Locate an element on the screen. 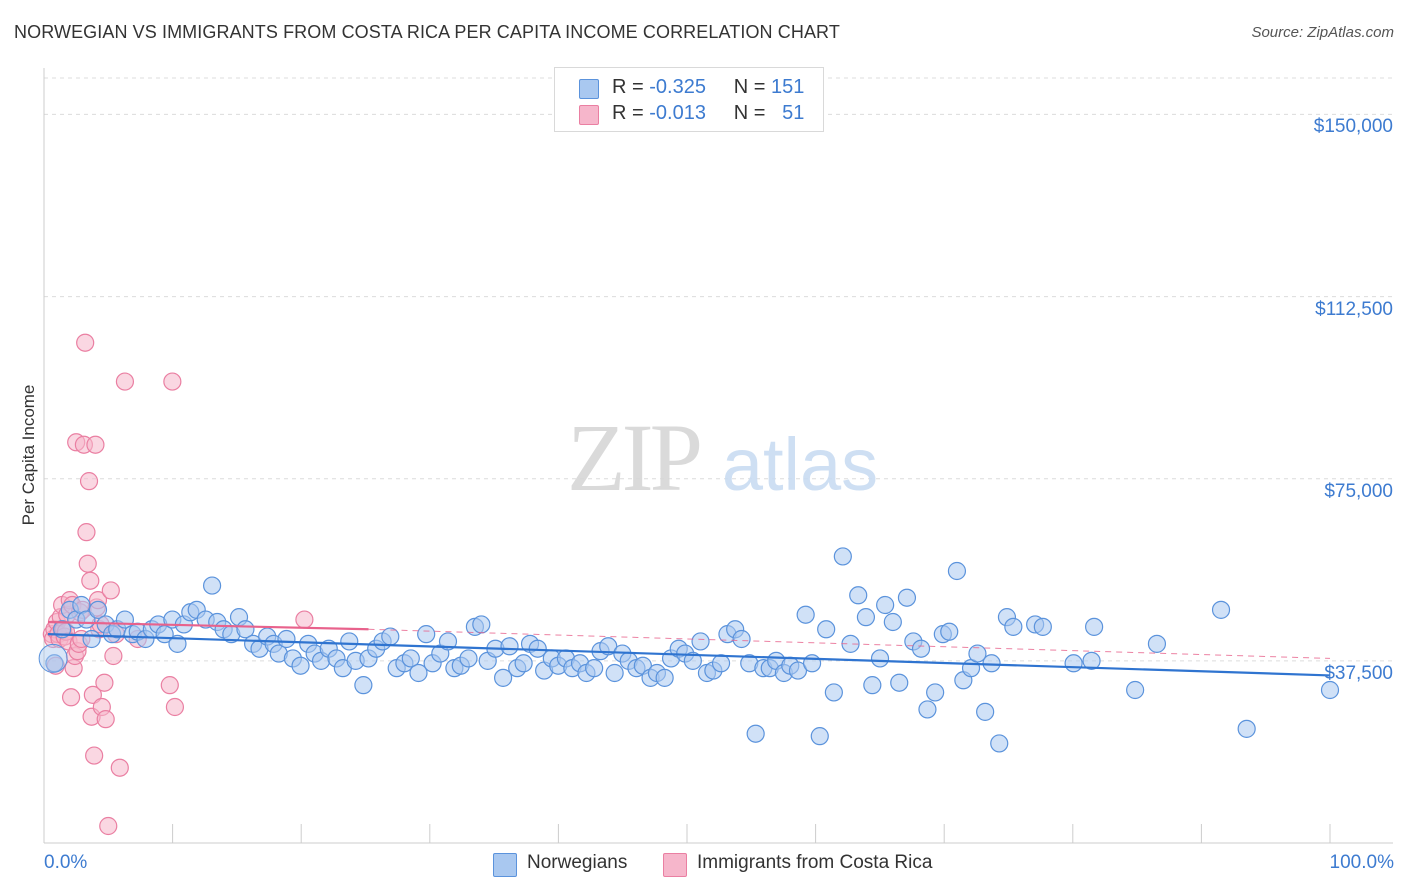 The image size is (1406, 892). x-tick-min: 0.0% is located at coordinates (66, 862).